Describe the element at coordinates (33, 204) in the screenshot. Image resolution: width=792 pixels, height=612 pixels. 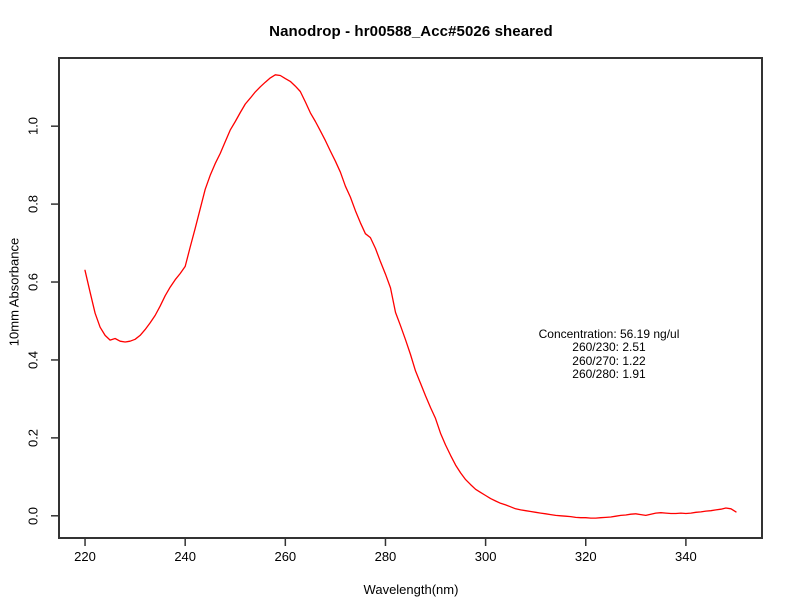
I see `y-tick-label: 0.8` at that location.